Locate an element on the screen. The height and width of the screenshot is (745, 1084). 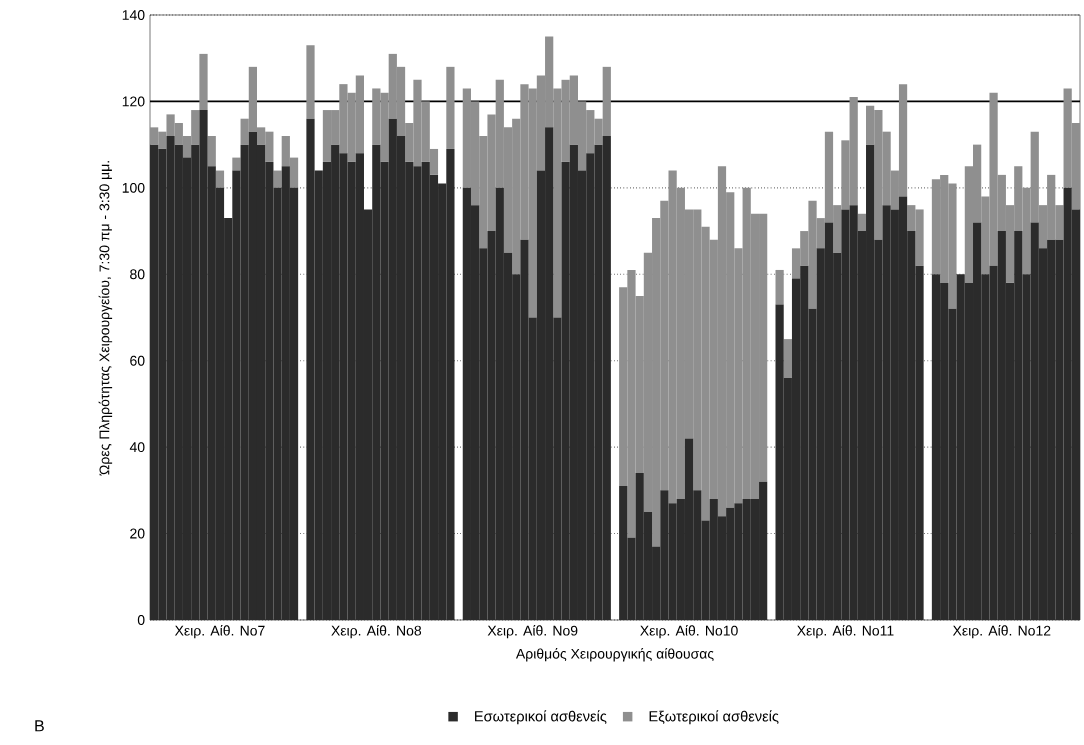
x-tick-label: Χειρ. Αίθ. No12 is located at coordinates (1001, 631).